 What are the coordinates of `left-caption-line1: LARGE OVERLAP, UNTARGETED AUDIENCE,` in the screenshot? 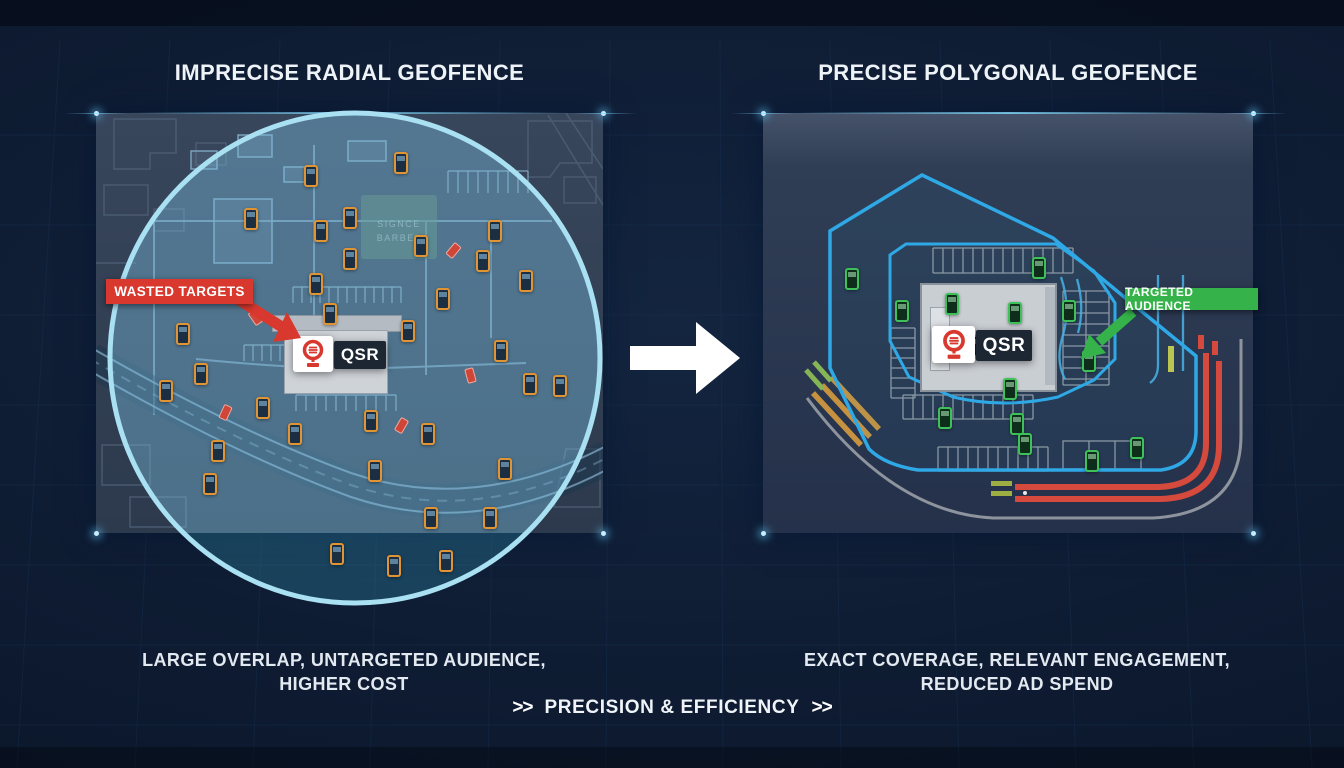 It's located at (344, 660).